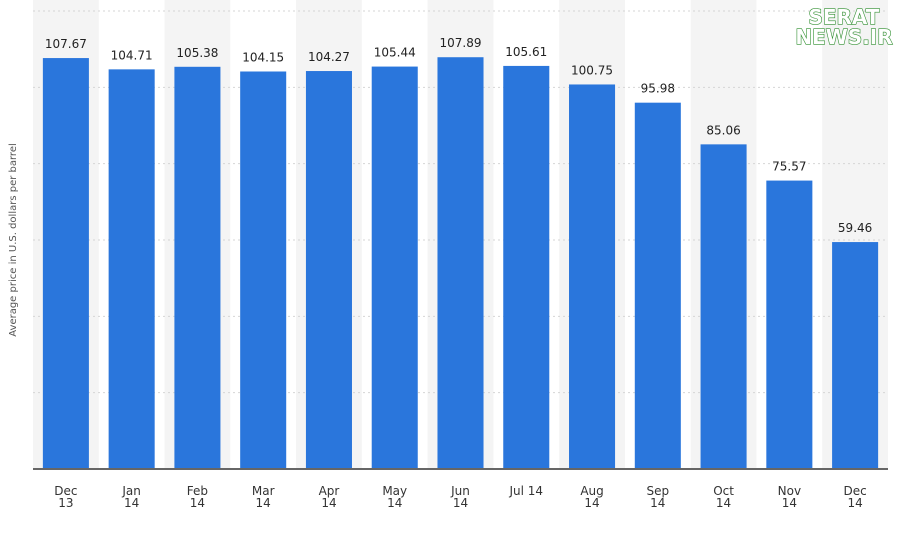  Describe the element at coordinates (525, 491) in the screenshot. I see `x-tick-label: Jul 14` at that location.